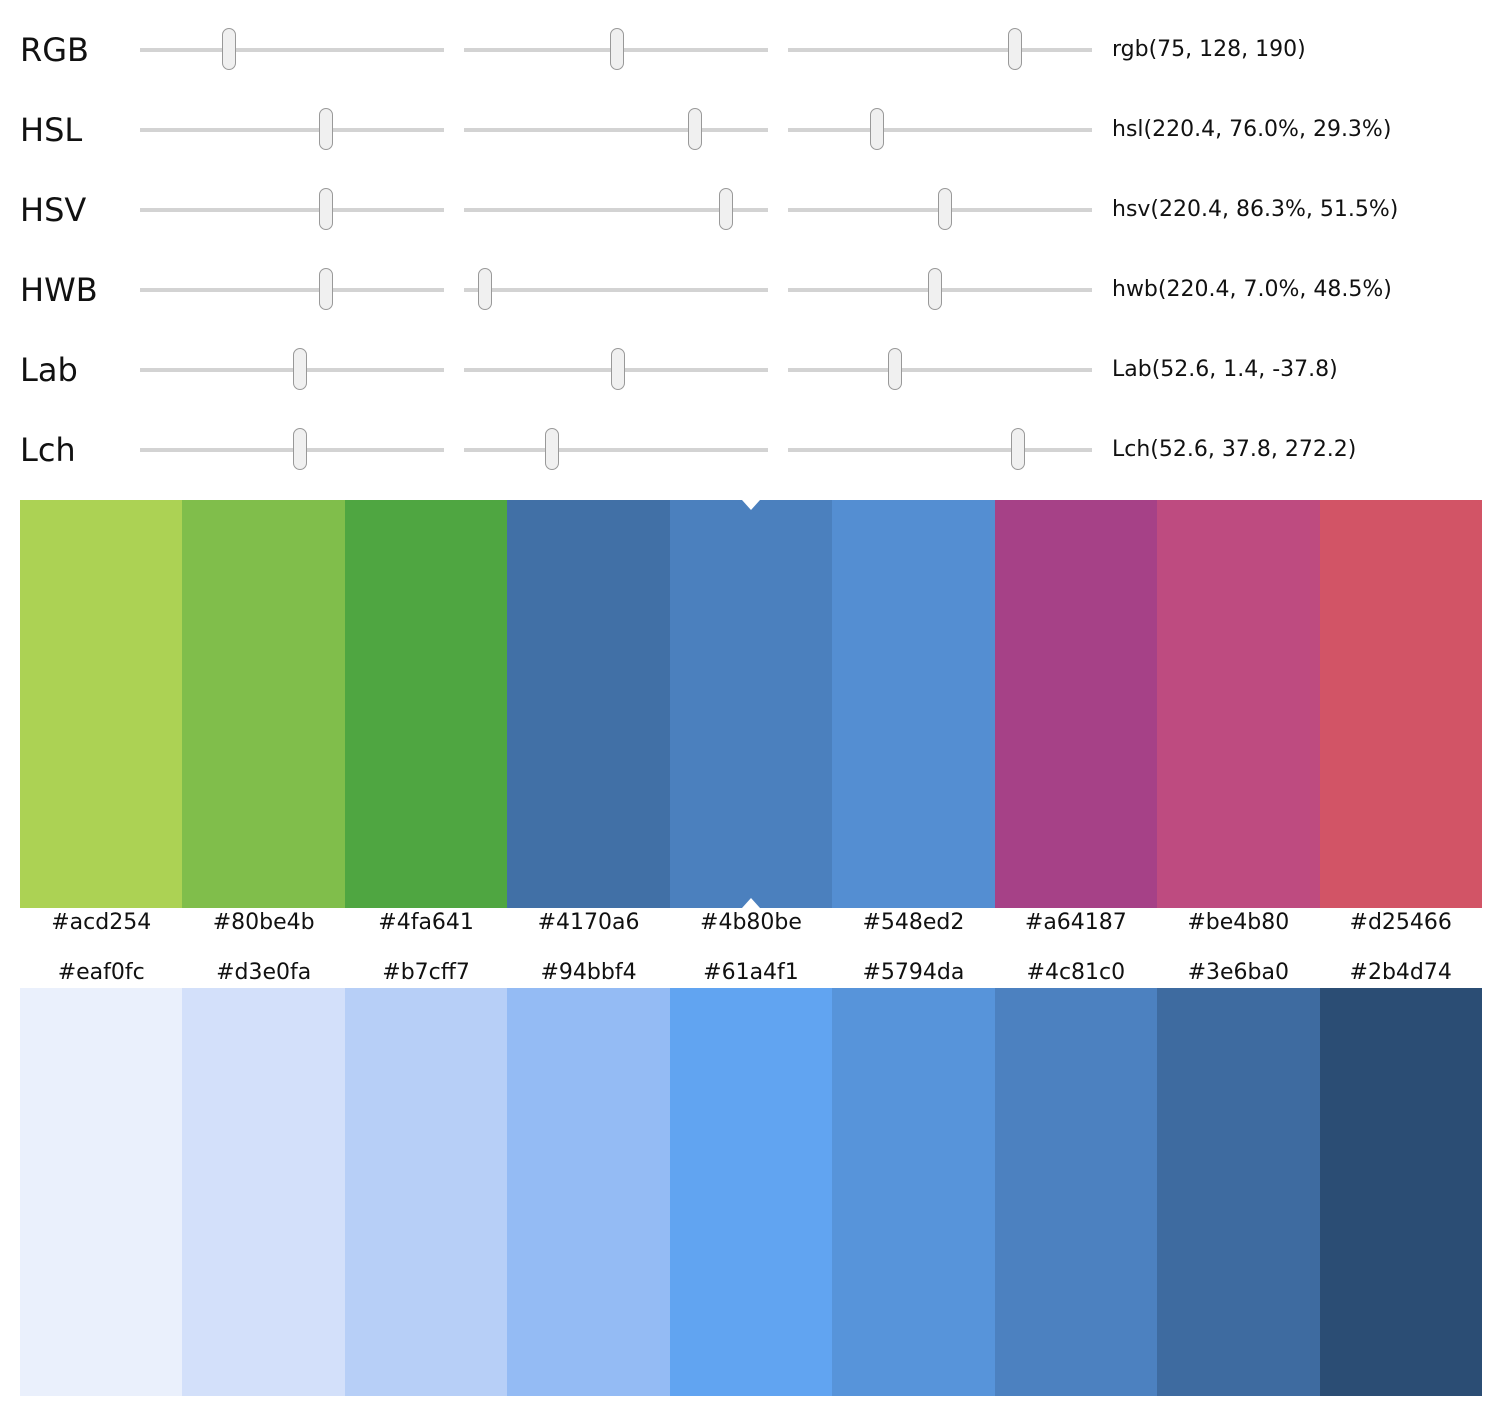 The height and width of the screenshot is (1415, 1501). What do you see at coordinates (54, 50) in the screenshot?
I see `model-label: RGB` at bounding box center [54, 50].